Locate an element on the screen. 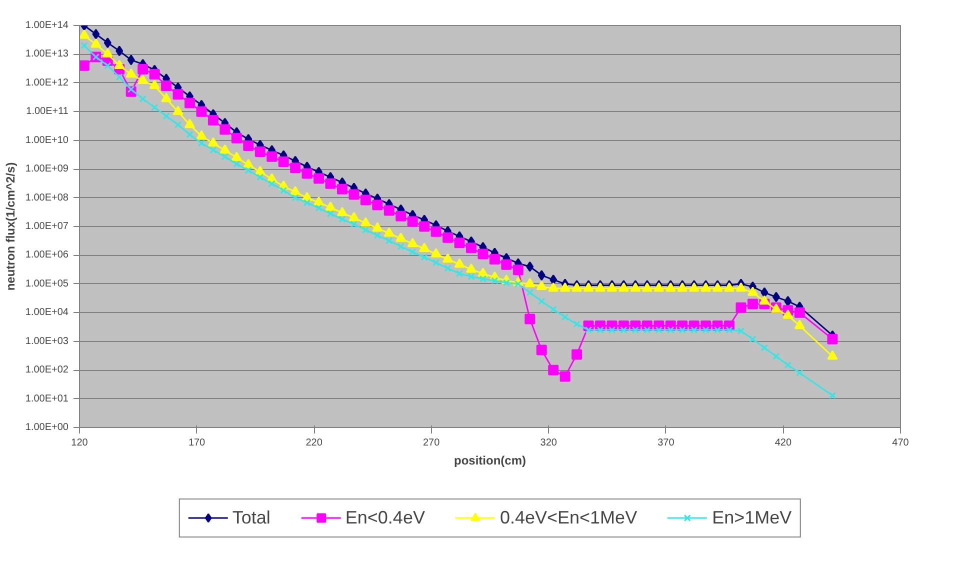 Image resolution: width=964 pixels, height=581 pixels. y-tick-label: 1.00E+04 is located at coordinates (47, 312).